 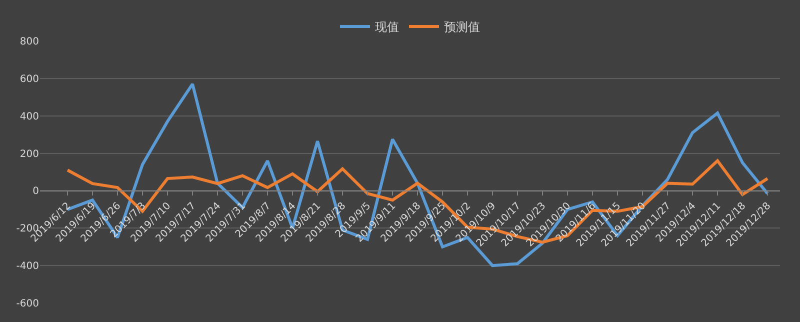 What do you see at coordinates (35, 192) in the screenshot?
I see `y-tick-label: 0` at bounding box center [35, 192].